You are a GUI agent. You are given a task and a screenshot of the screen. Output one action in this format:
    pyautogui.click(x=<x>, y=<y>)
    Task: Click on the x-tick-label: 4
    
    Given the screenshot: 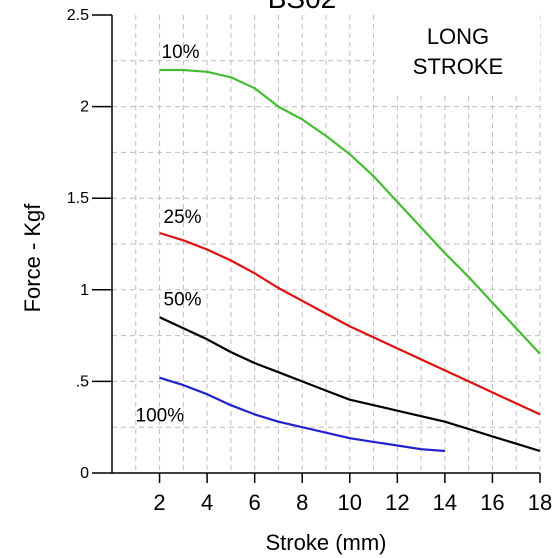 What is the action you would take?
    pyautogui.click(x=207, y=502)
    